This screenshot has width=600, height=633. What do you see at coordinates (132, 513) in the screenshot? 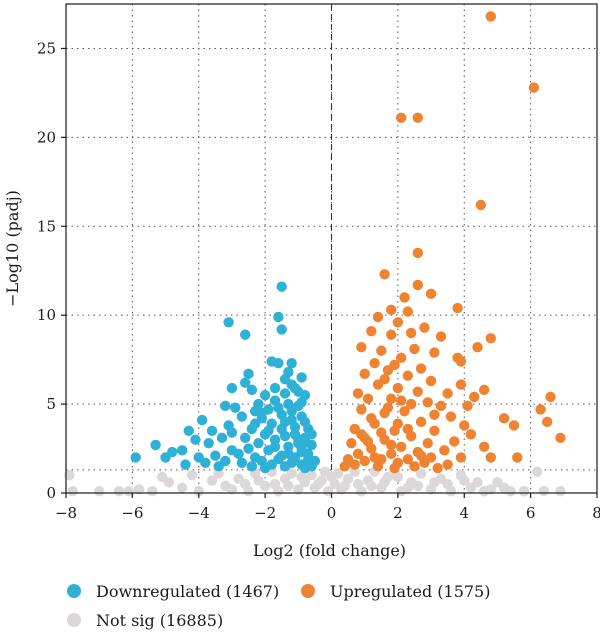
I see `x-tick-label-1: −6` at bounding box center [132, 513].